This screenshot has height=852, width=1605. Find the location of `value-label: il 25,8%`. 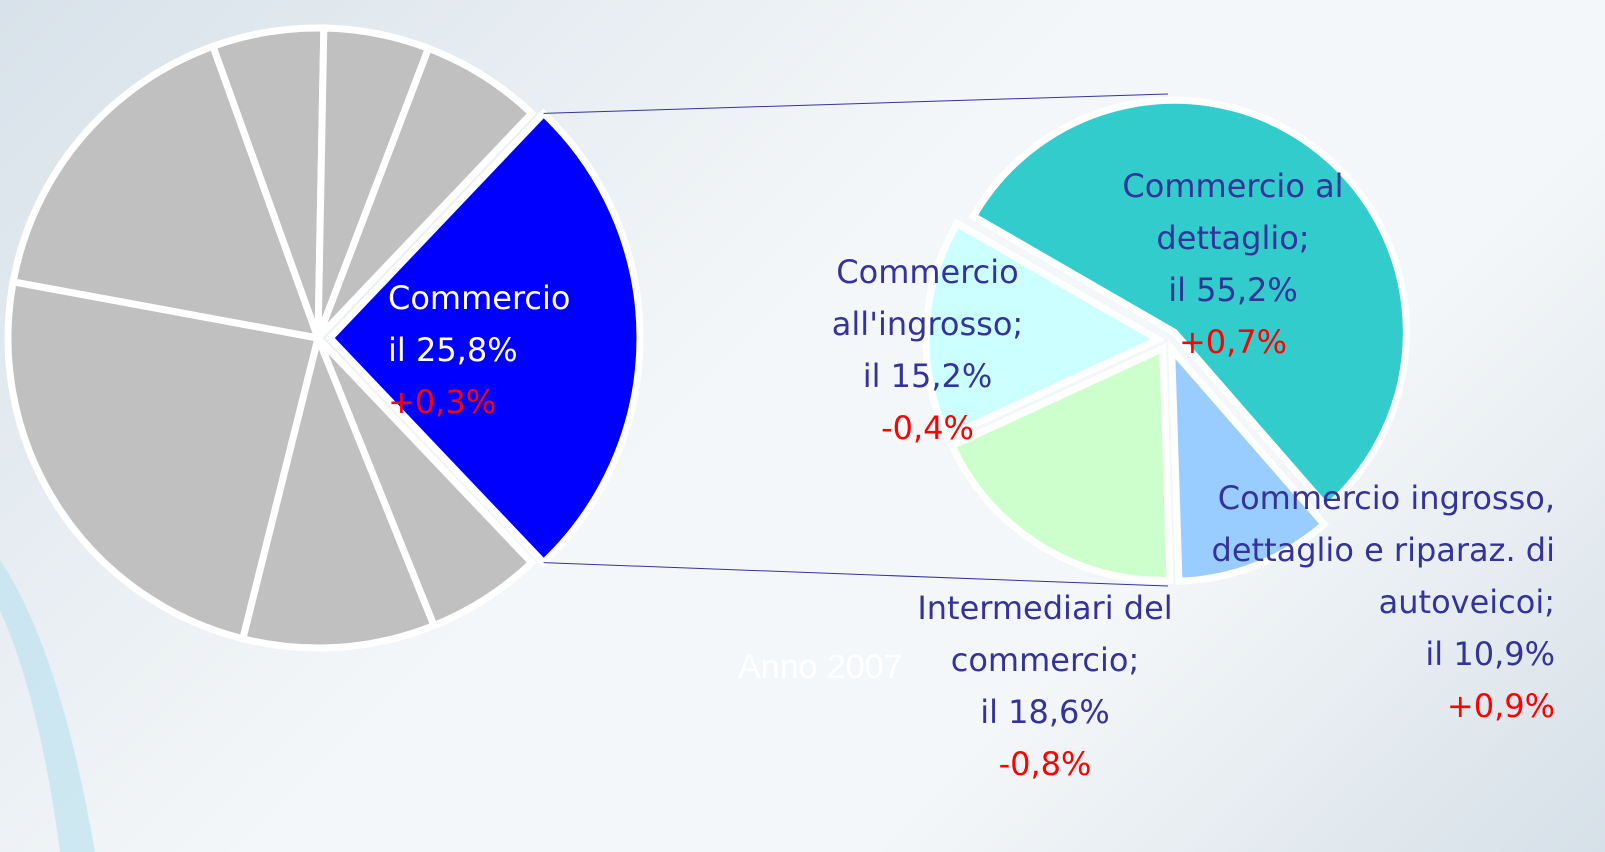

value-label: il 25,8% is located at coordinates (453, 350).